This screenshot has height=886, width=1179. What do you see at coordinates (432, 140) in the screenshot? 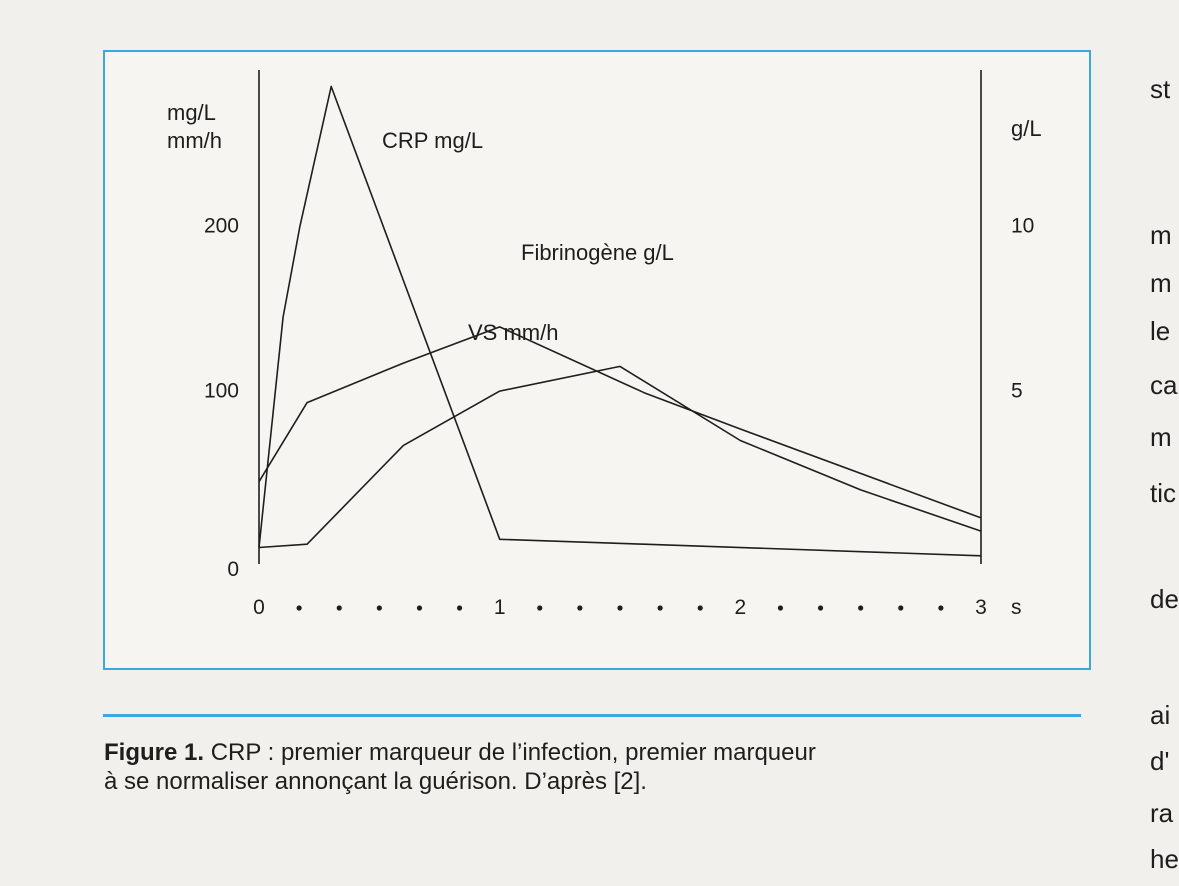
I see `series-label-1: CRP mg/L` at bounding box center [432, 140].